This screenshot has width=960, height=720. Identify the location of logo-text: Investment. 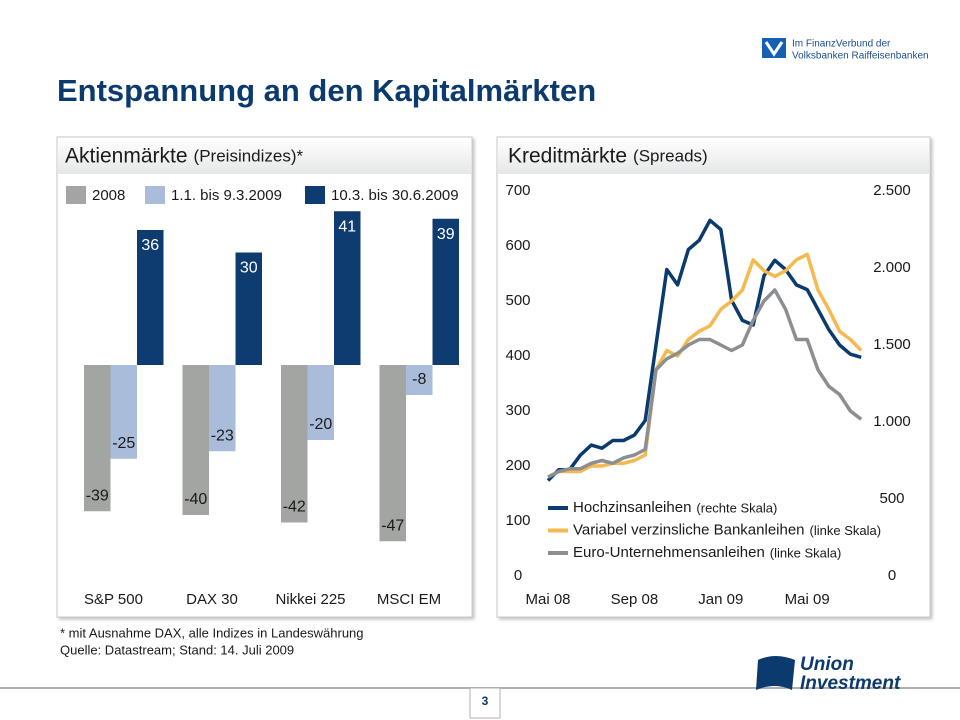
(850, 683).